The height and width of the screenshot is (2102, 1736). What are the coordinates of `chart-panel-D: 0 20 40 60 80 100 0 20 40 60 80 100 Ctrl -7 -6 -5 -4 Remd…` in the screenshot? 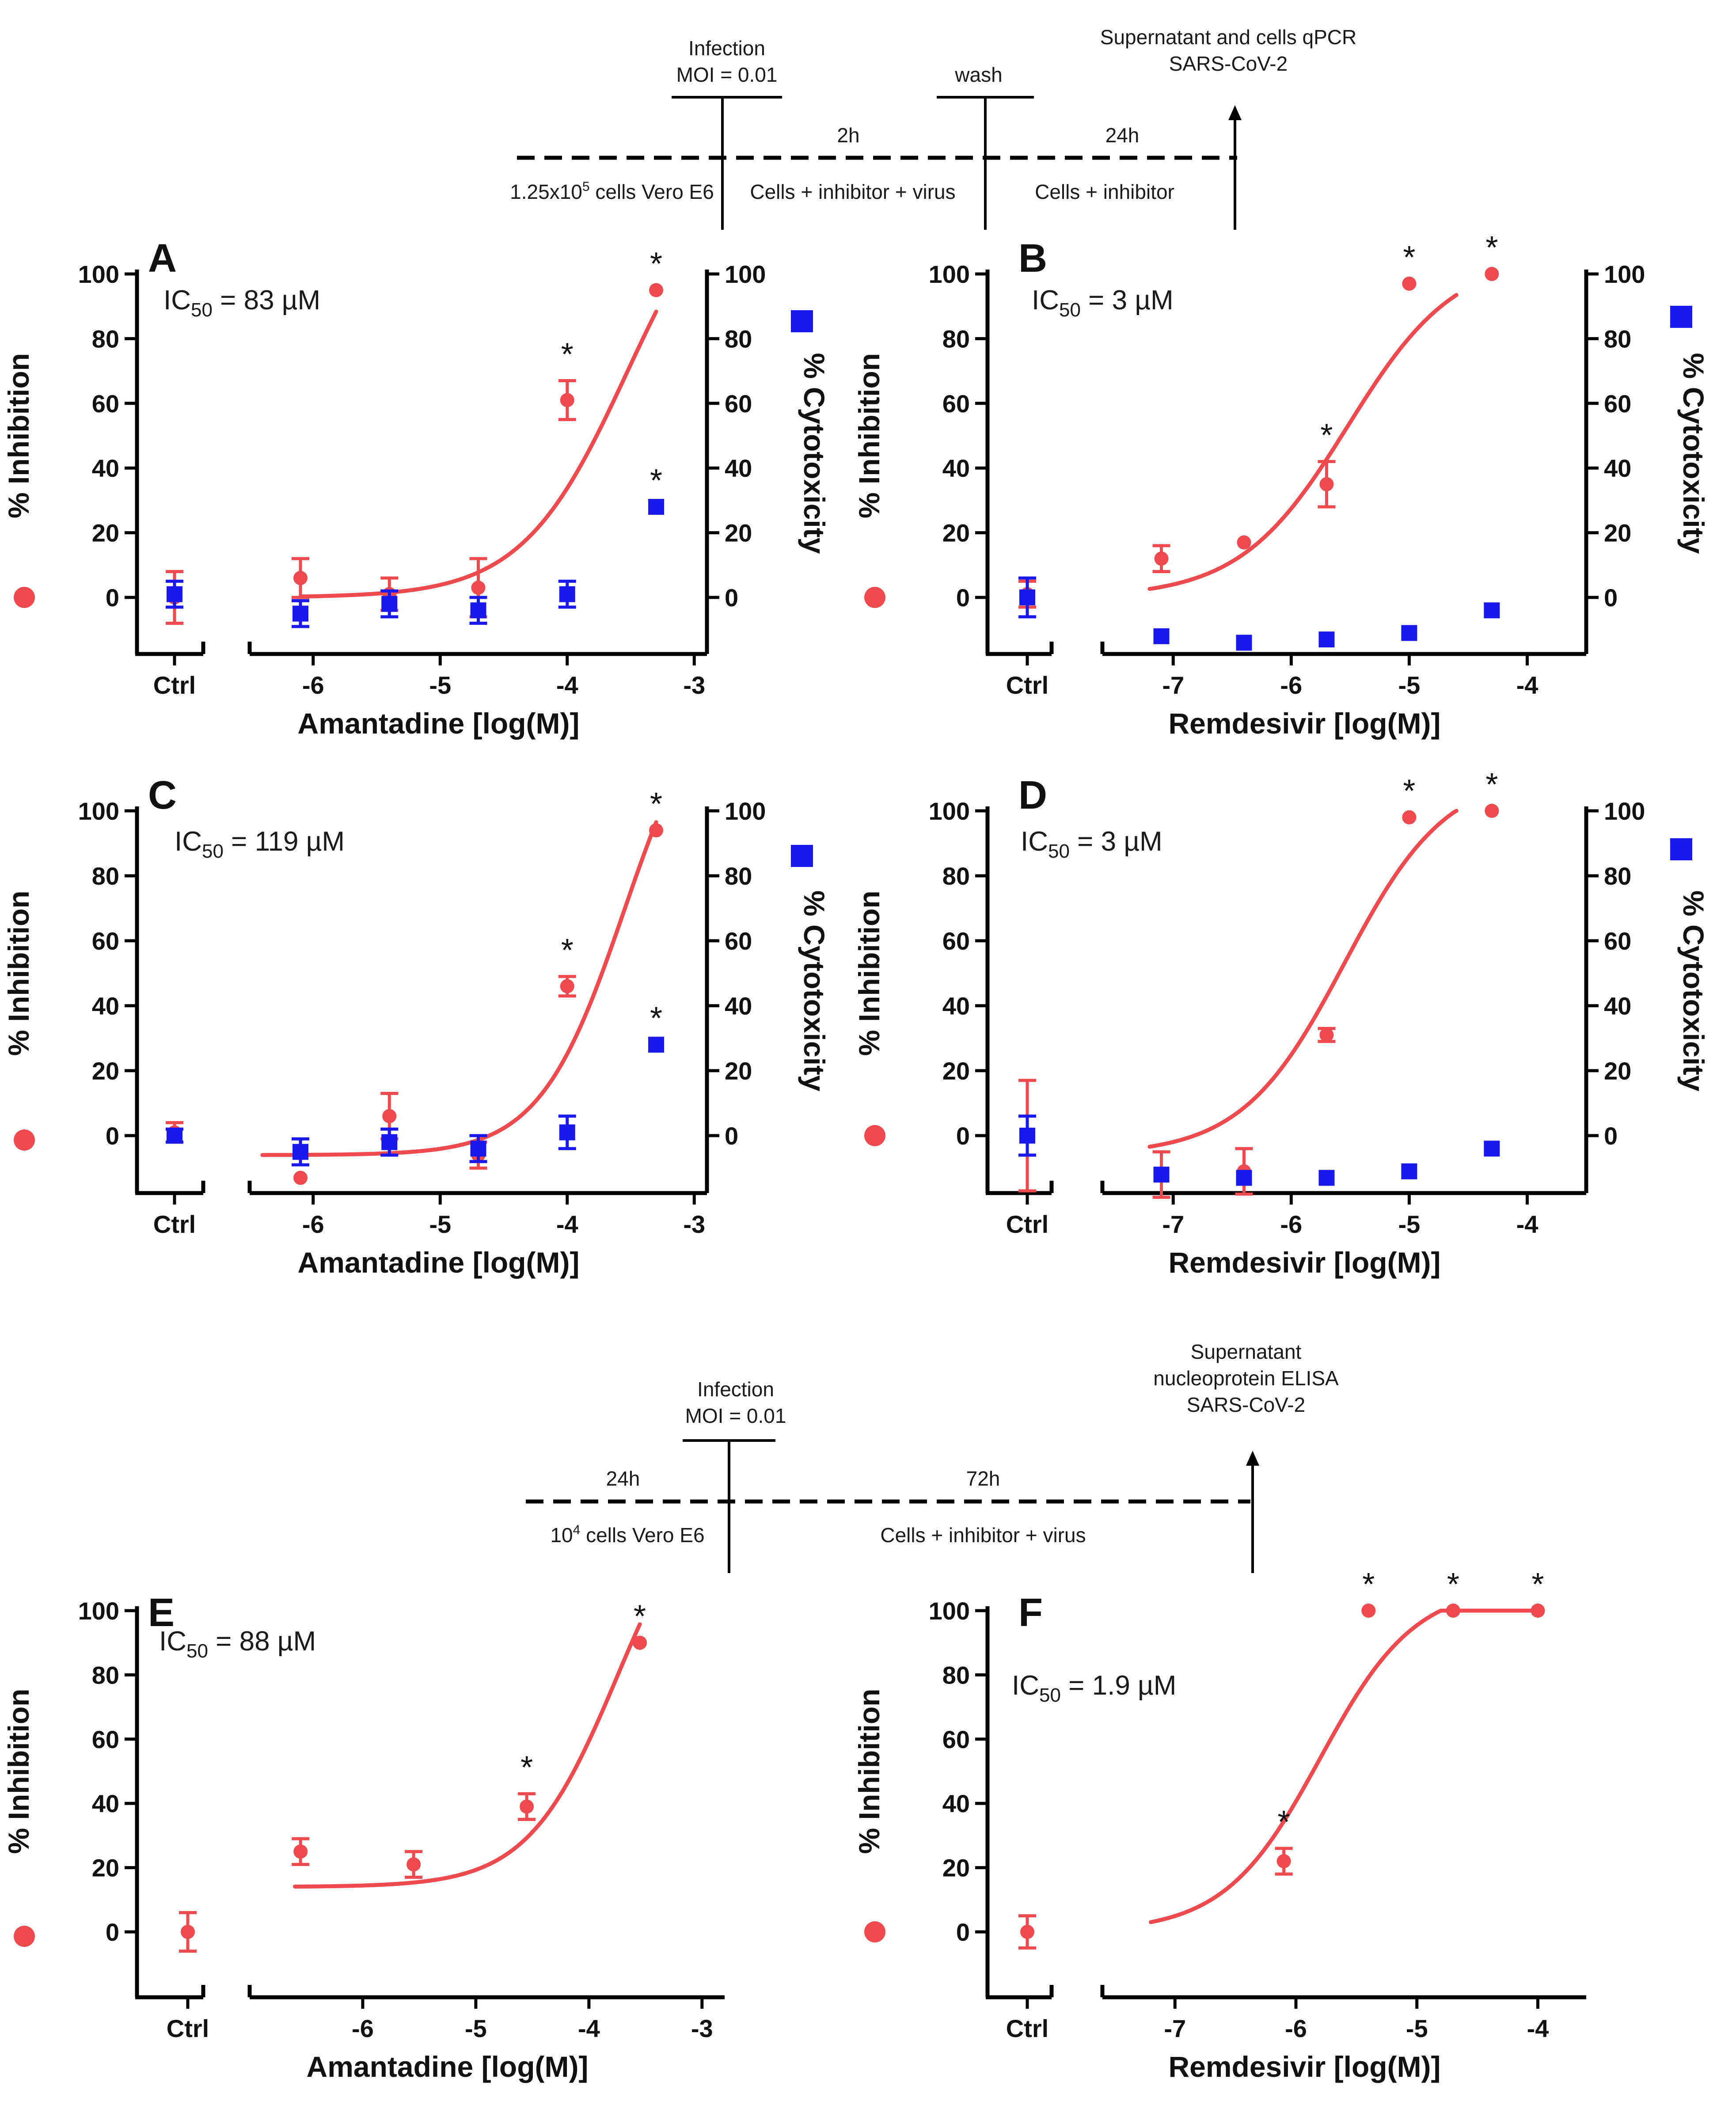 It's located at (1281, 1023).